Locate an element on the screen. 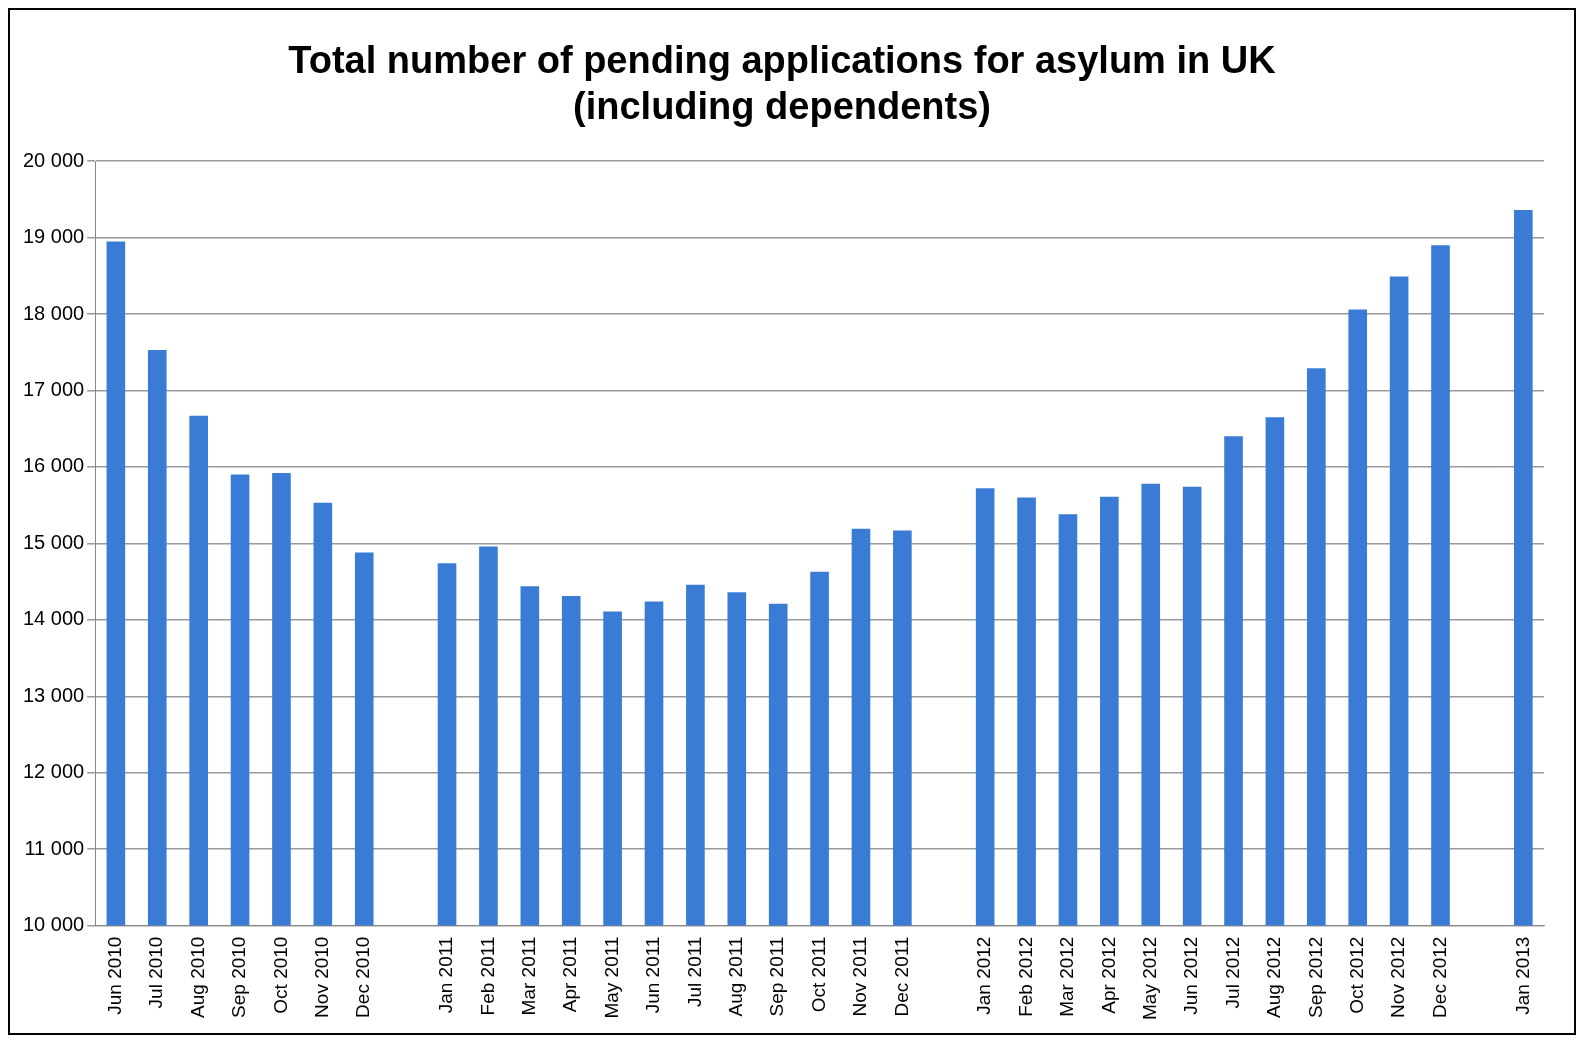  x-tick-label: Oct 2011 is located at coordinates (818, 974).